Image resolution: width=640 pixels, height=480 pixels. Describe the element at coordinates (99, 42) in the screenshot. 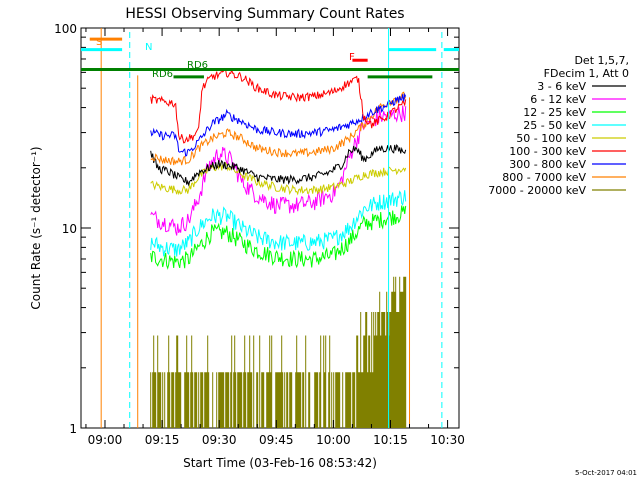

I see `flag-annotation: S` at that location.